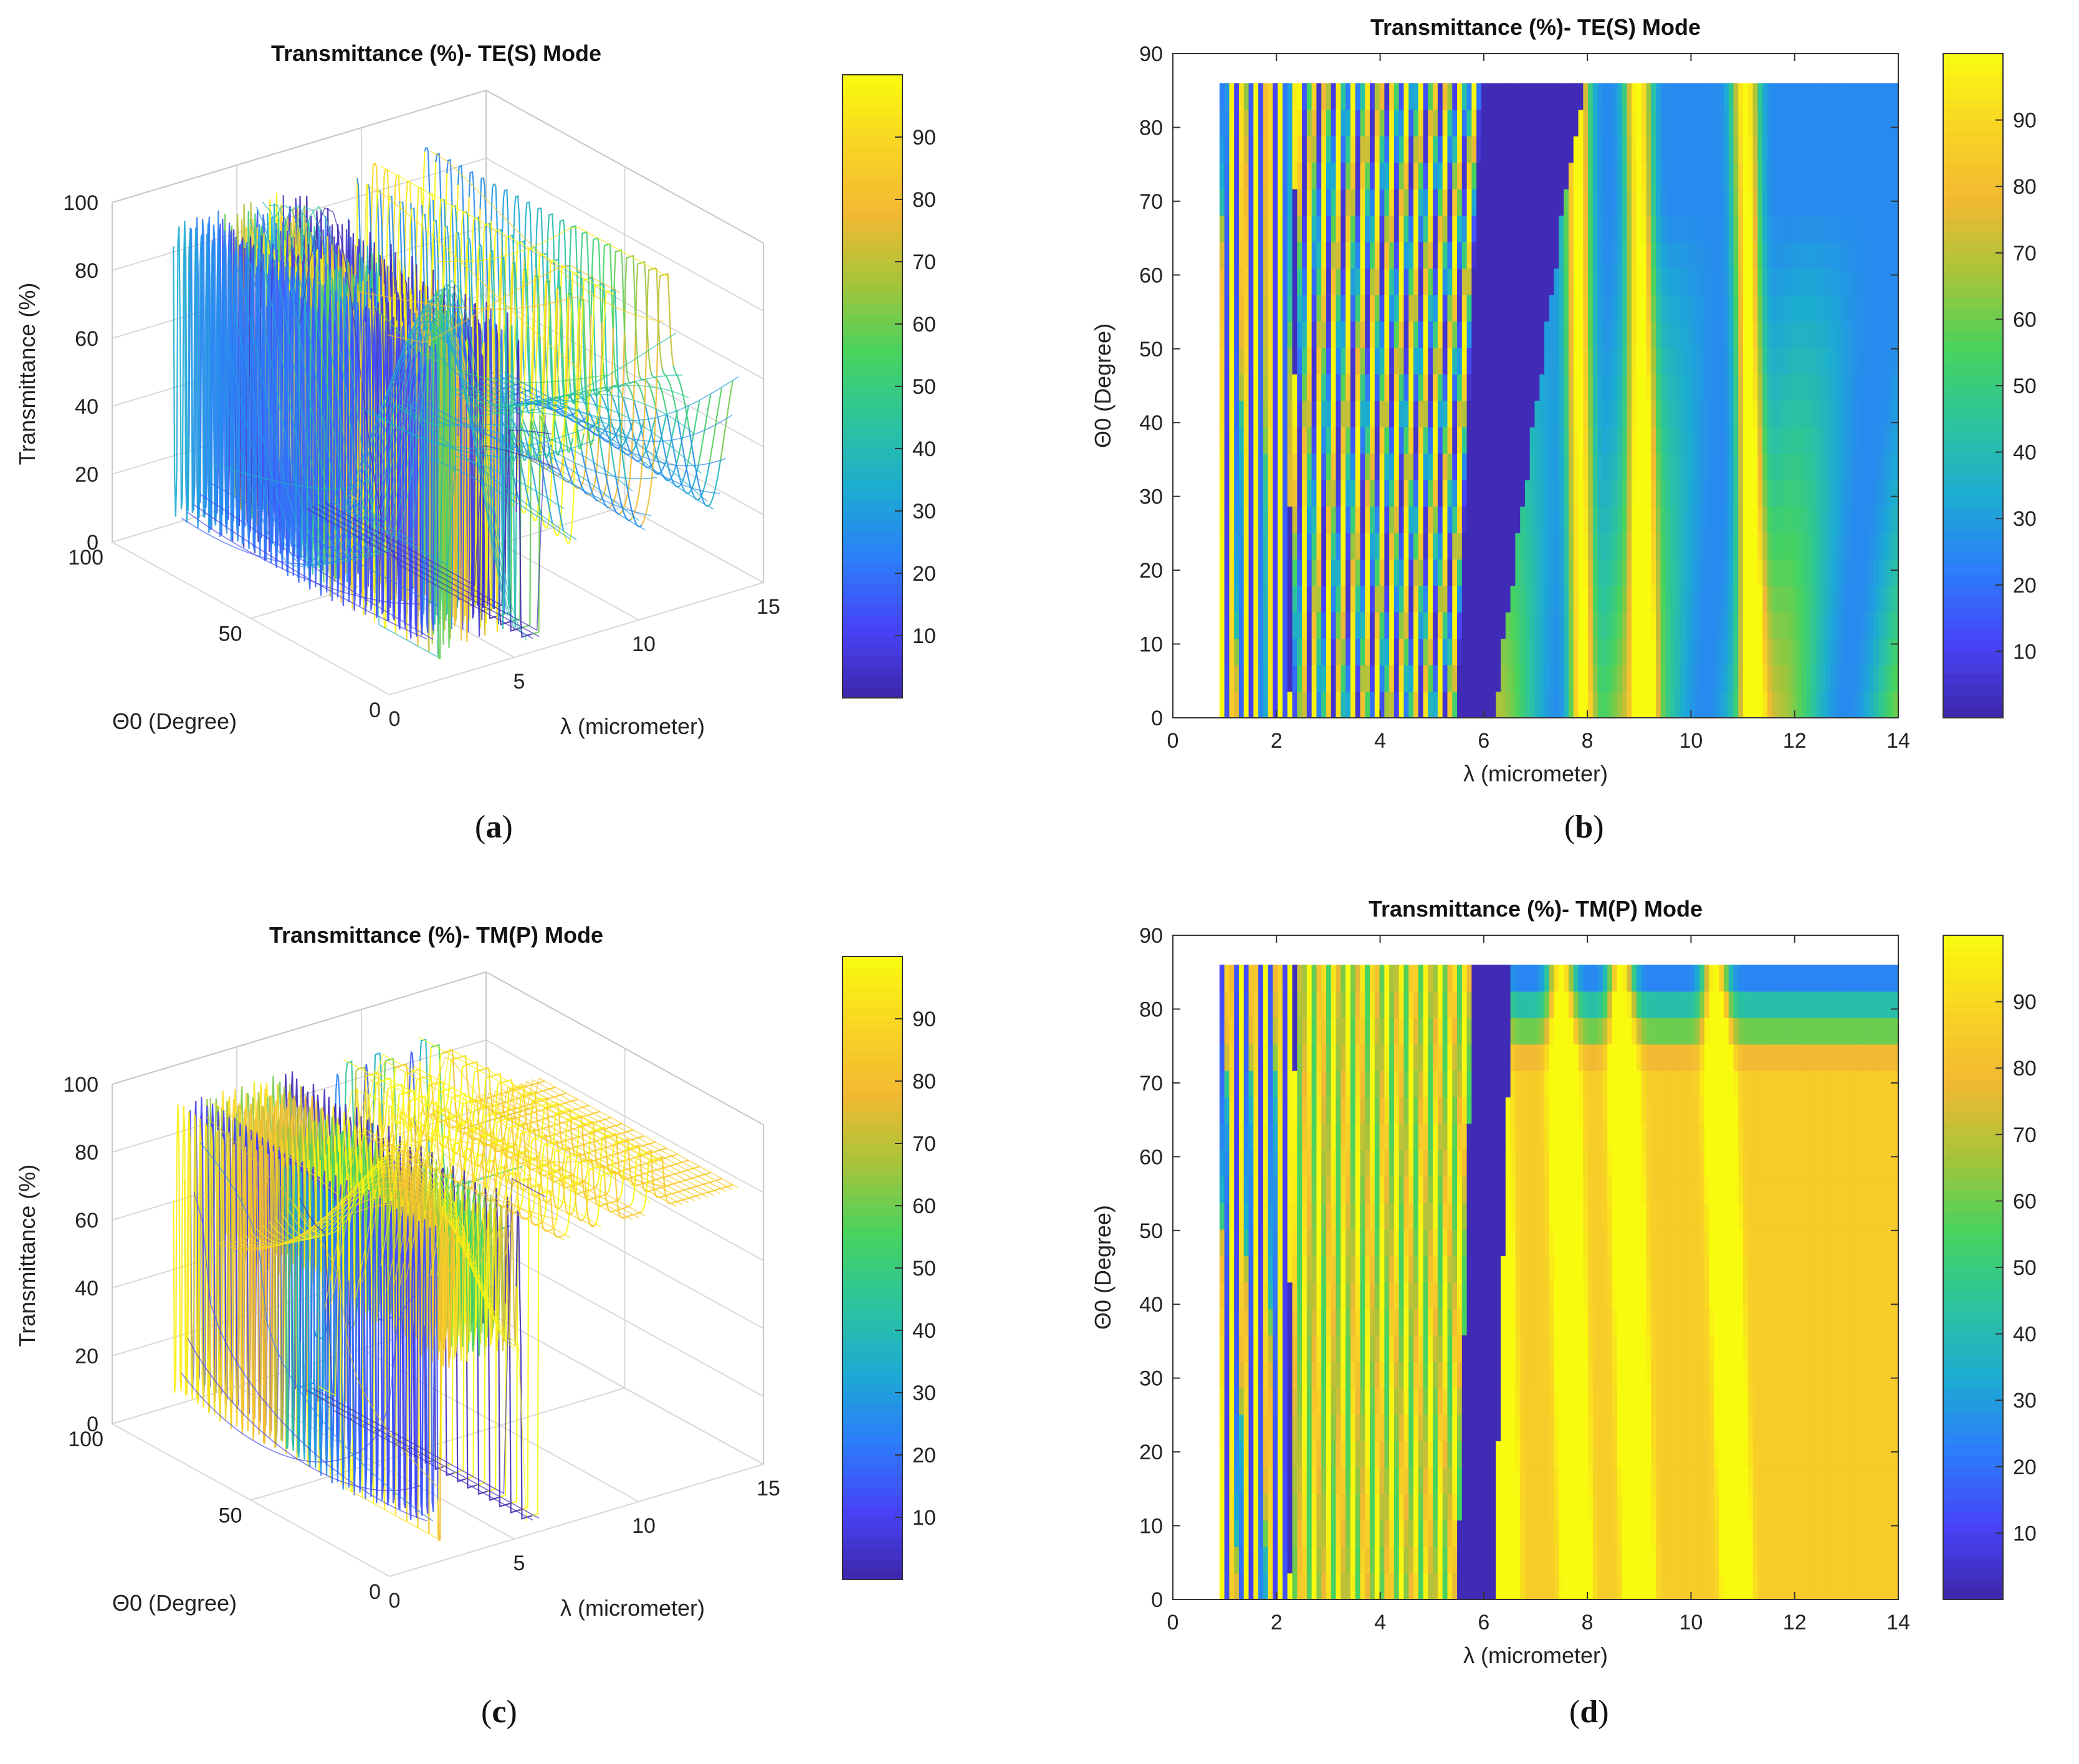 The height and width of the screenshot is (1764, 2079). What do you see at coordinates (85, 558) in the screenshot?
I see `y-tick-label: 100` at bounding box center [85, 558].